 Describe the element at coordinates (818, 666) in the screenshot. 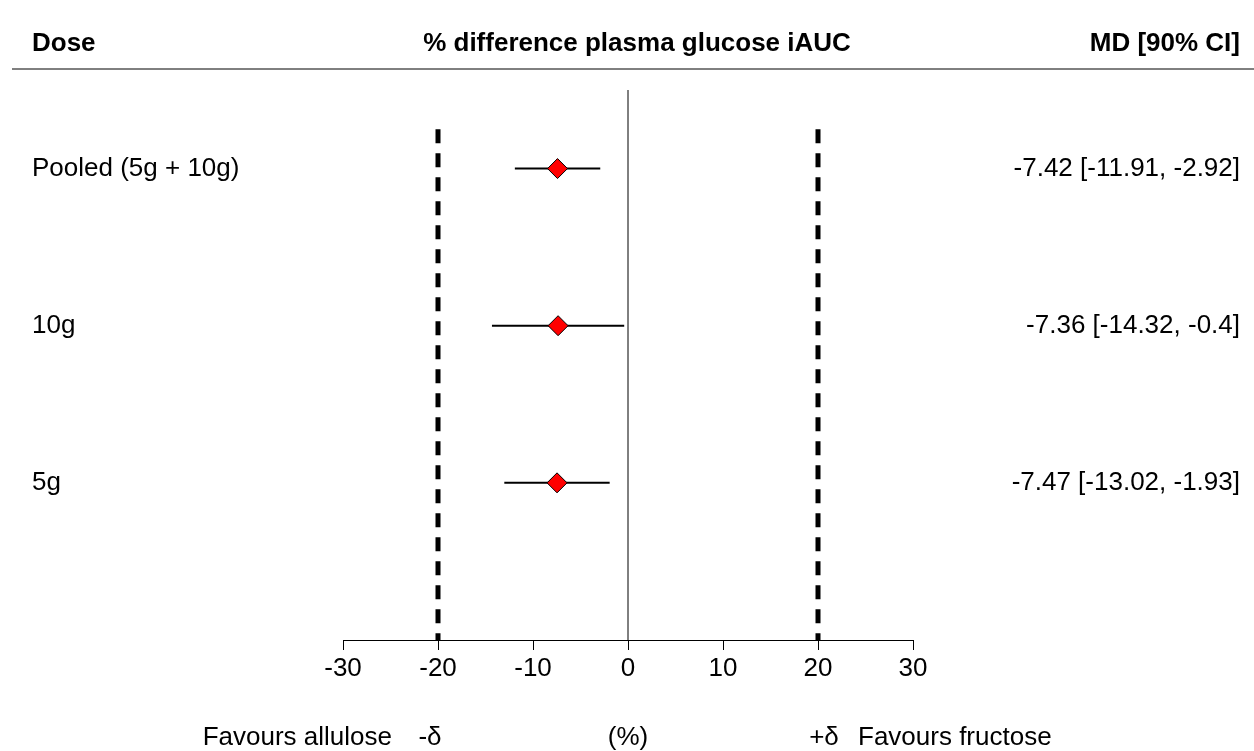

I see `x-tick-label: 20` at that location.